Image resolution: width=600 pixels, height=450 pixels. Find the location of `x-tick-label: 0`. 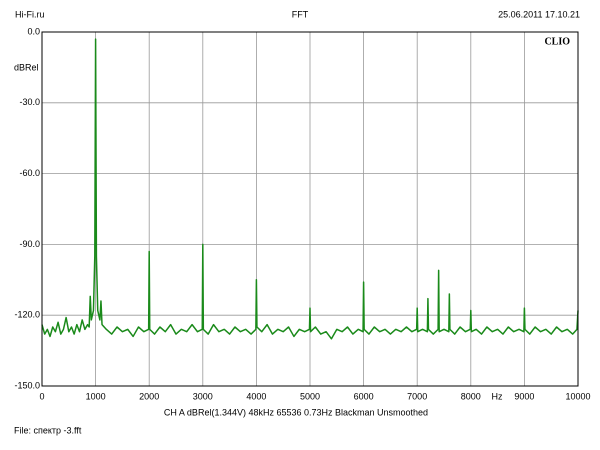

x-tick-label: 0 is located at coordinates (41, 396).